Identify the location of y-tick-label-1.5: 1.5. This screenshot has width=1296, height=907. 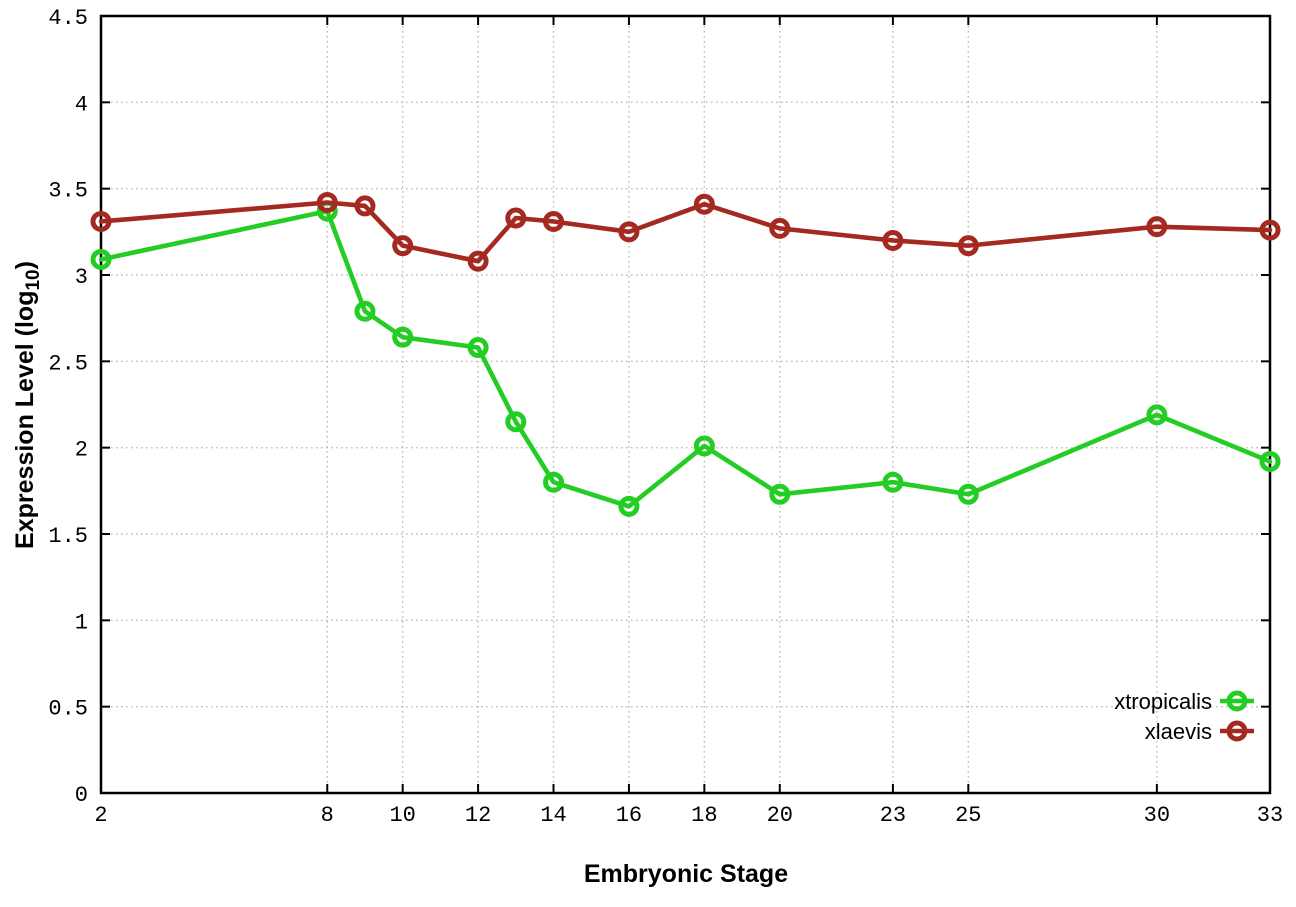
(68, 536).